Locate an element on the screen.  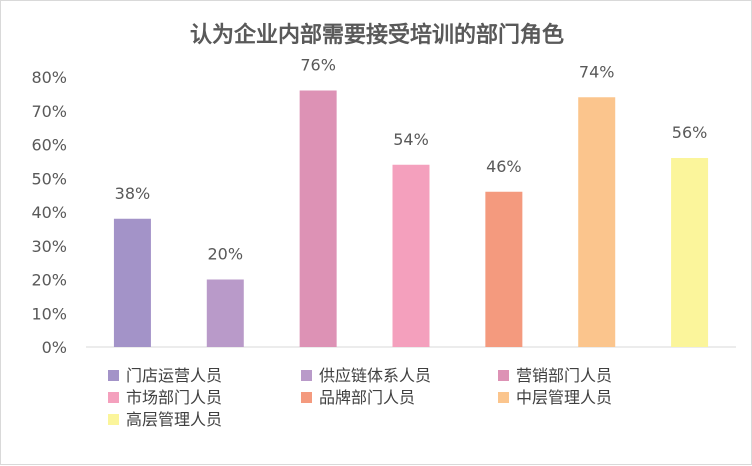
data-label: 20% is located at coordinates (226, 254).